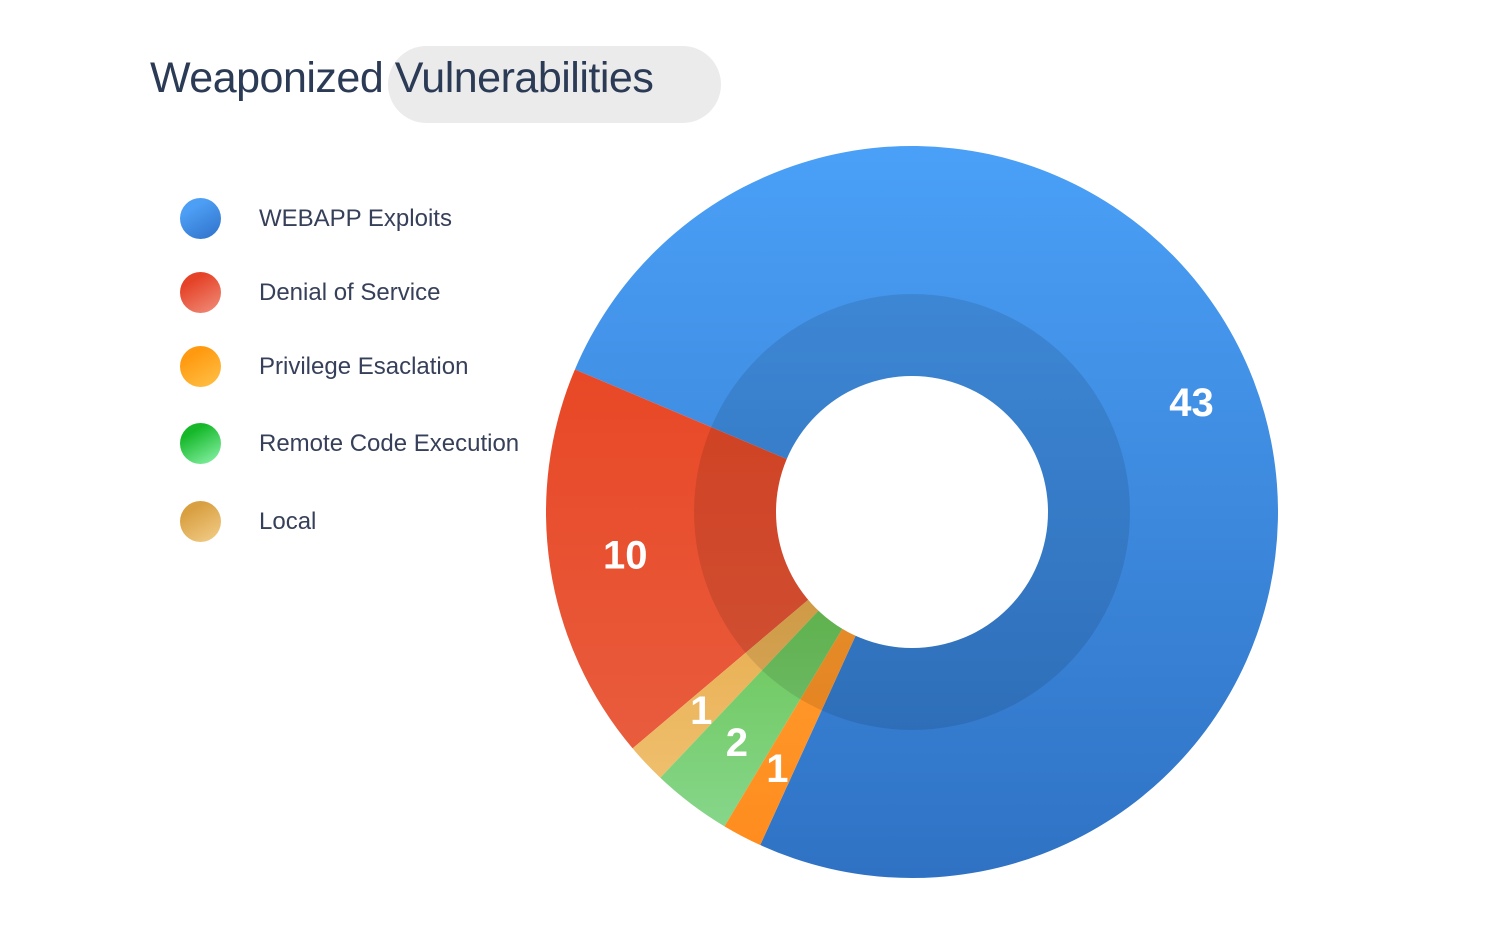 The image size is (1510, 928). I want to click on legend-item-privilege-esaclation: Privilege Esaclation, so click(324, 366).